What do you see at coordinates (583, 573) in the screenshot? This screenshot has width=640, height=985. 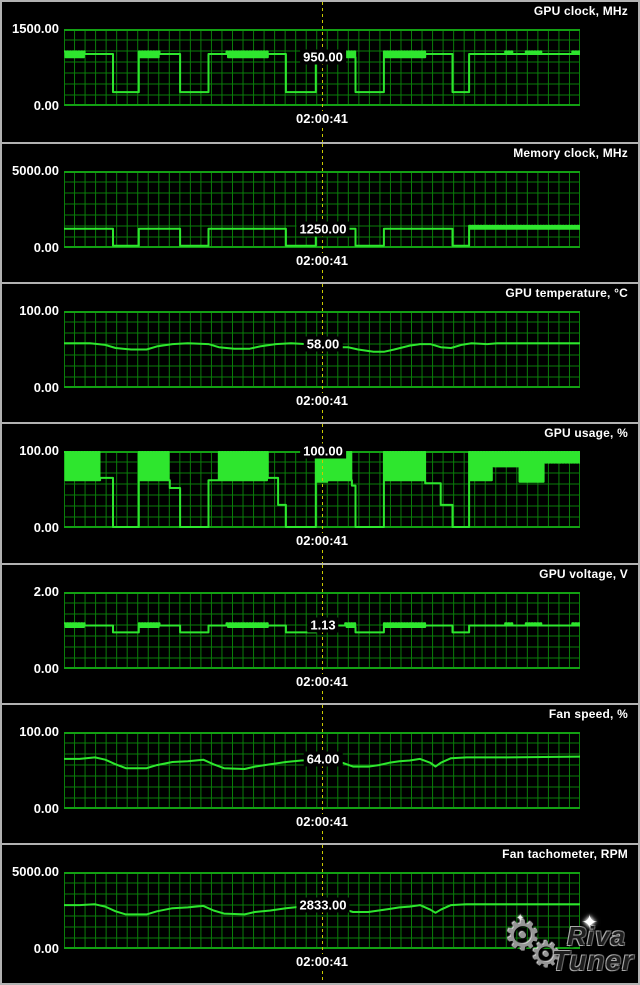 I see `panel-title: GPU voltage, V` at bounding box center [583, 573].